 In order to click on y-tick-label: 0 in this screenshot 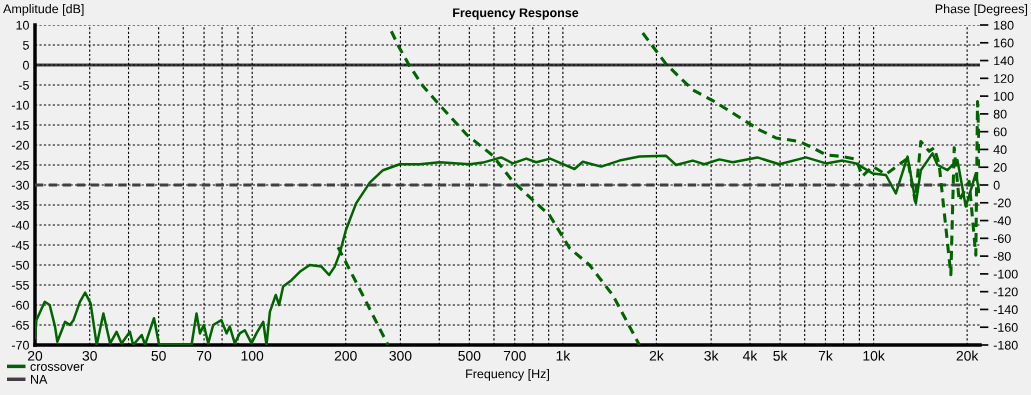, I will do `click(25, 65)`.